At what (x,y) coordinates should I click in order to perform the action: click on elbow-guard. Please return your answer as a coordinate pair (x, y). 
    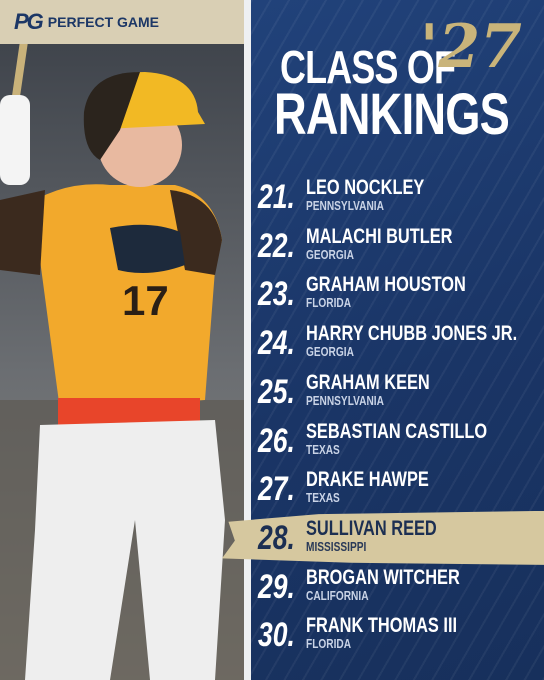
    Looking at the image, I should click on (147, 249).